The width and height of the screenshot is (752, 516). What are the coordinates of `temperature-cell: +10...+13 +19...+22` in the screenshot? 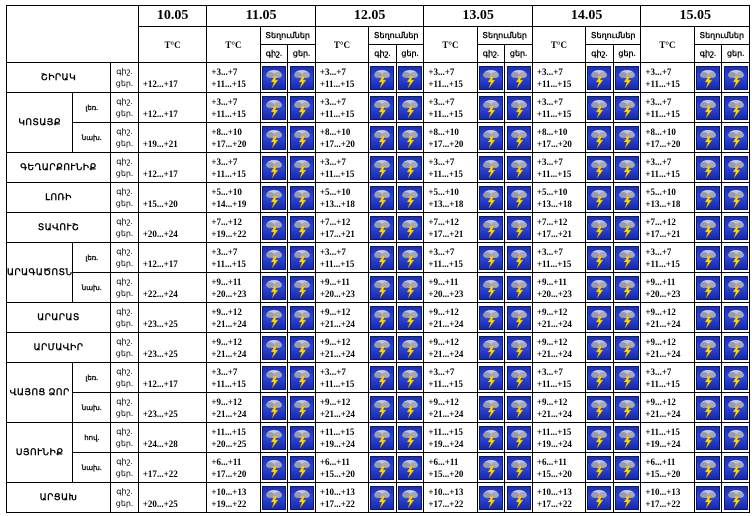 It's located at (233, 497).